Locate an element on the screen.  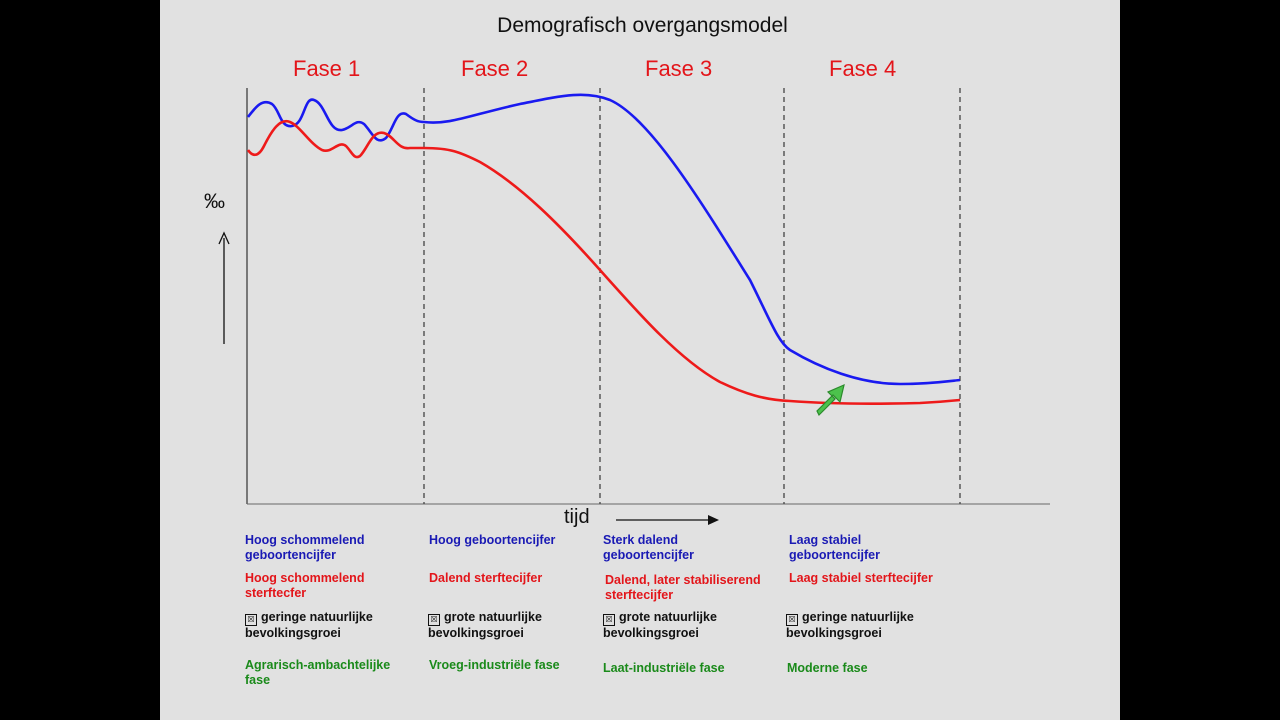
birth-text: Hoog geboortencijfer is located at coordinates (492, 540).